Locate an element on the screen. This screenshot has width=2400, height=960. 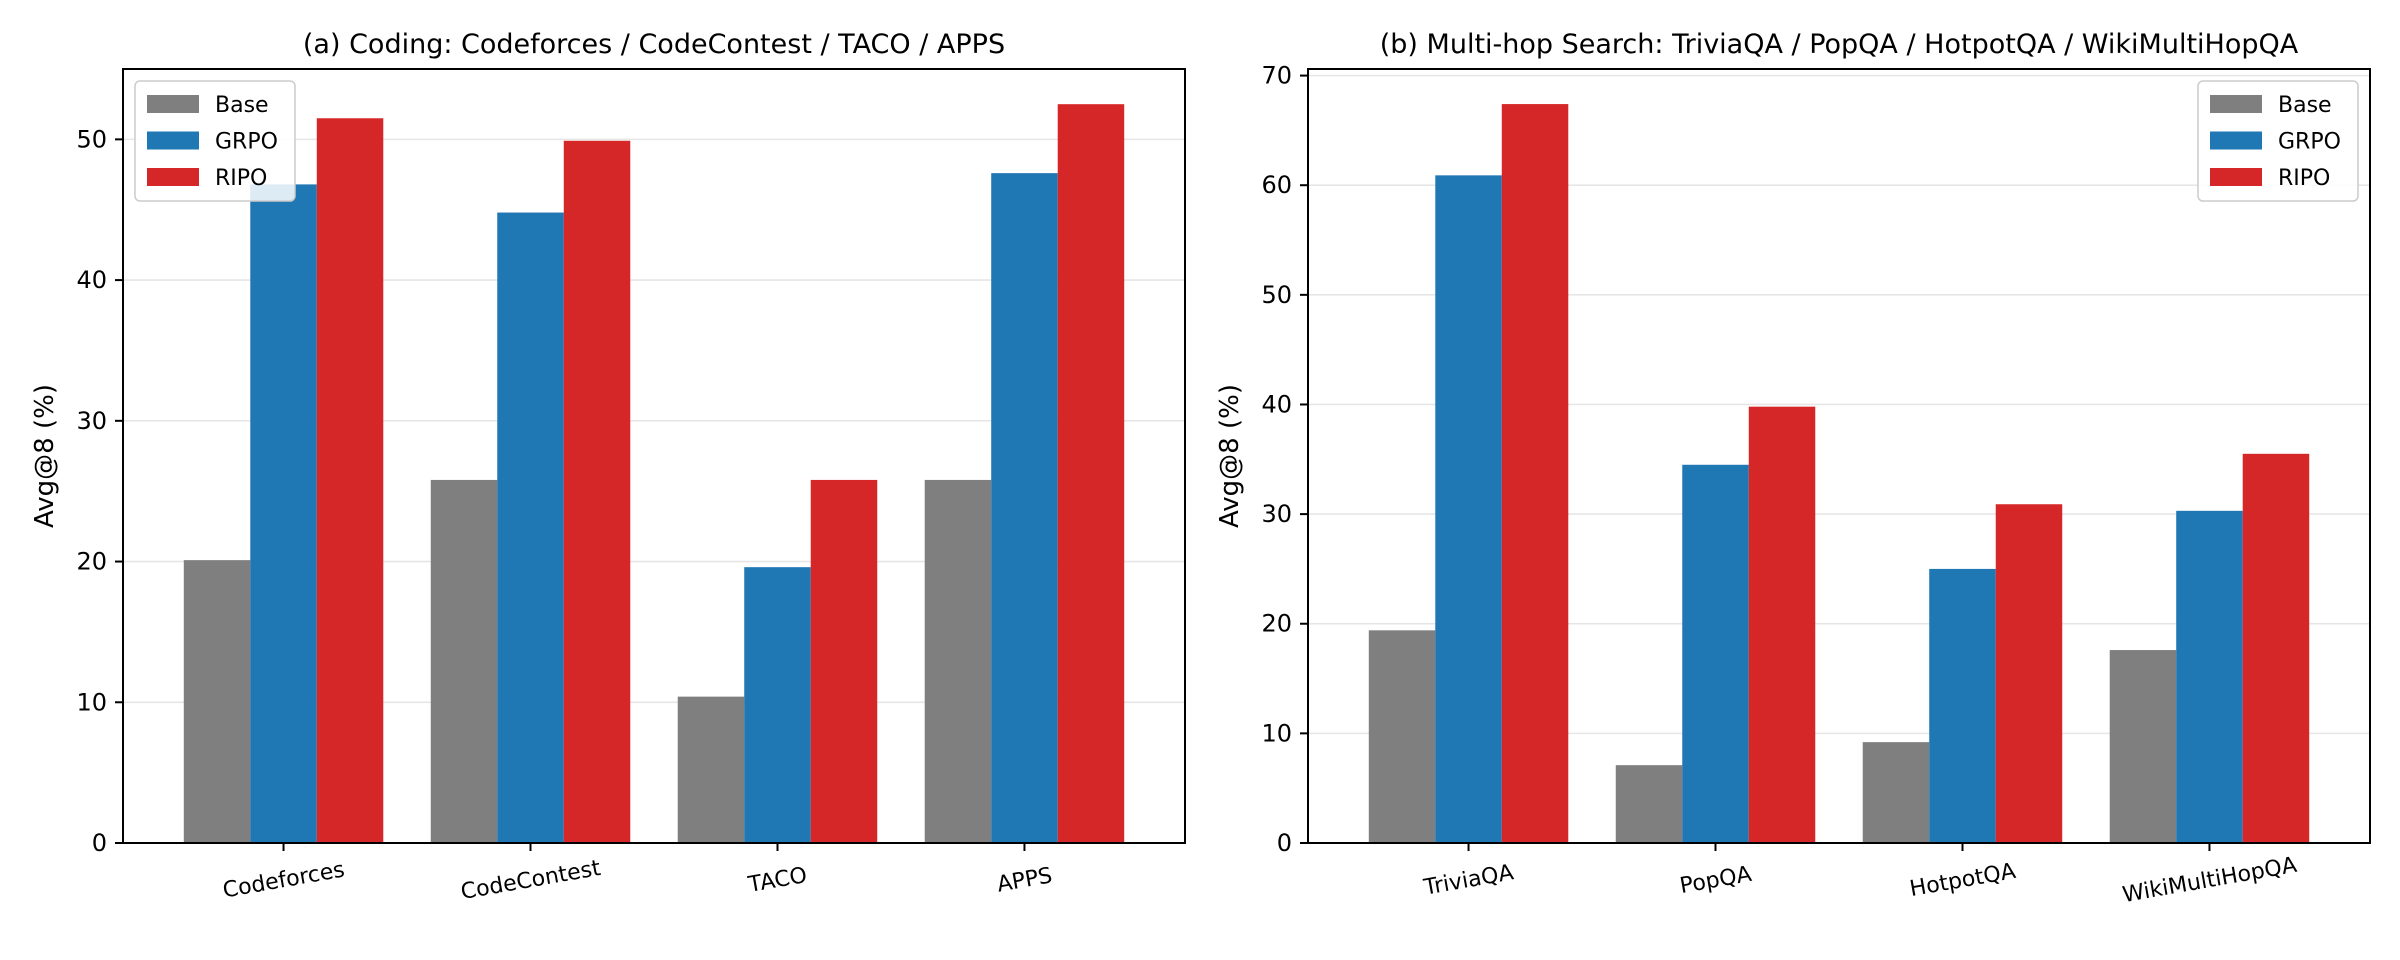
bar-grpo-codecontest is located at coordinates (530, 528).